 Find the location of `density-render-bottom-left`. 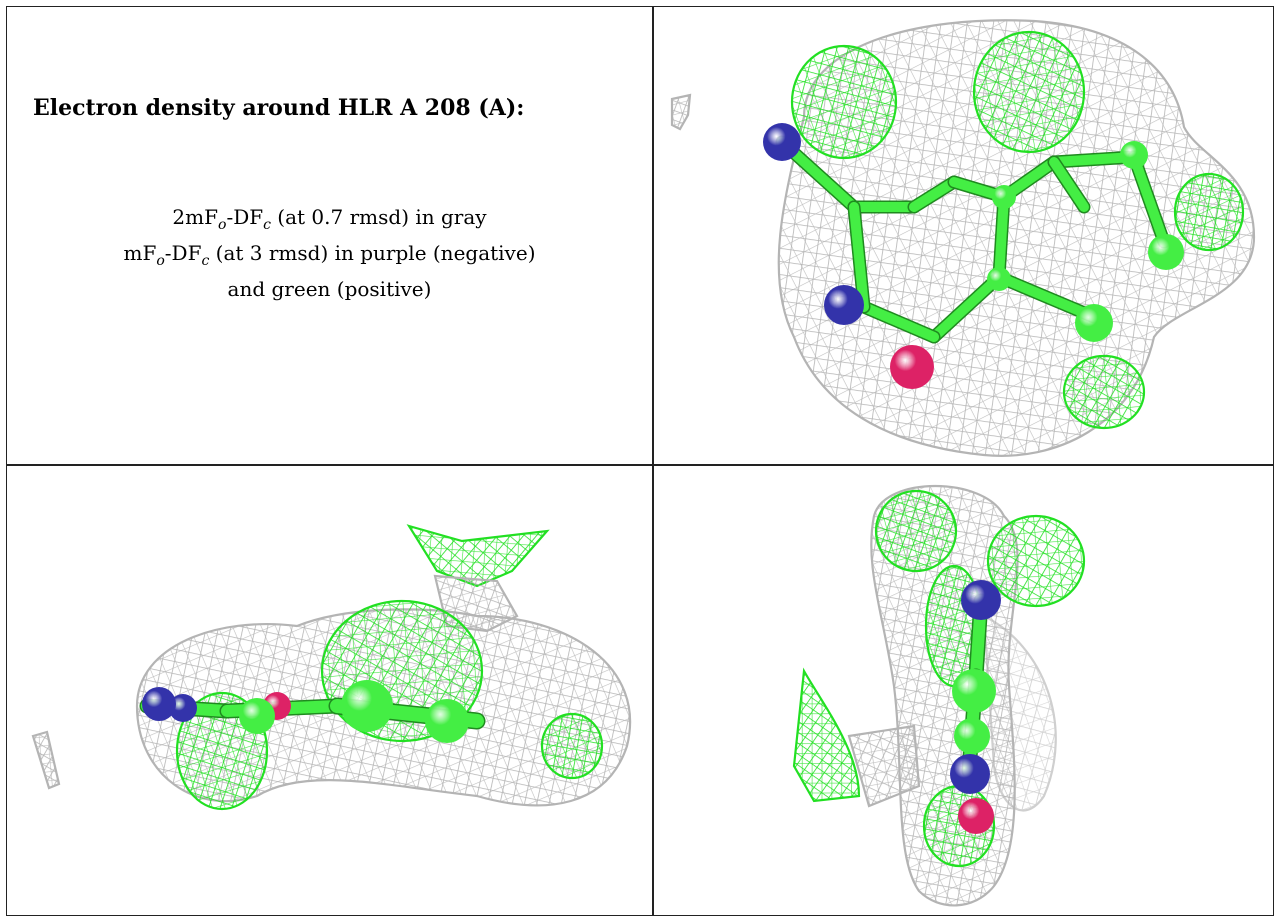

density-render-bottom-left is located at coordinates (331, 667).